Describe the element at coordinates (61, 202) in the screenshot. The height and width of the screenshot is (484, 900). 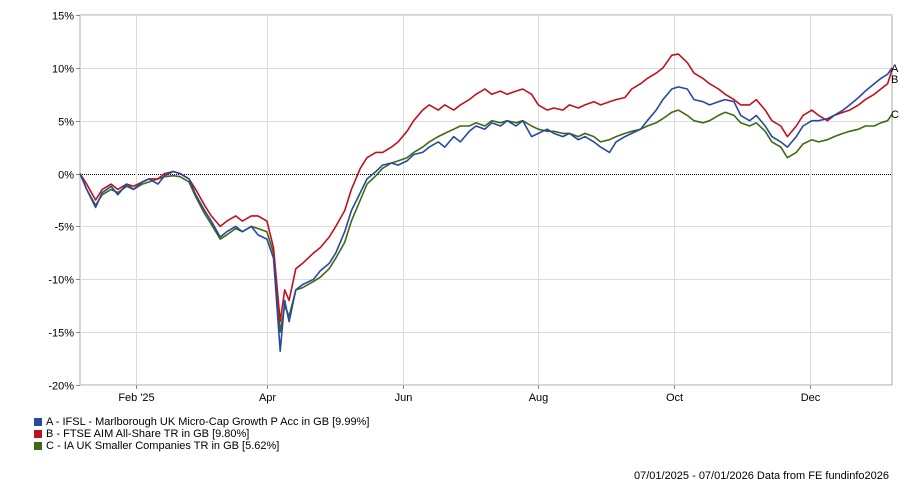
I see `y-axis-ticks: -20% -15% -10% -5% 0% 5% 10% 15%` at that location.